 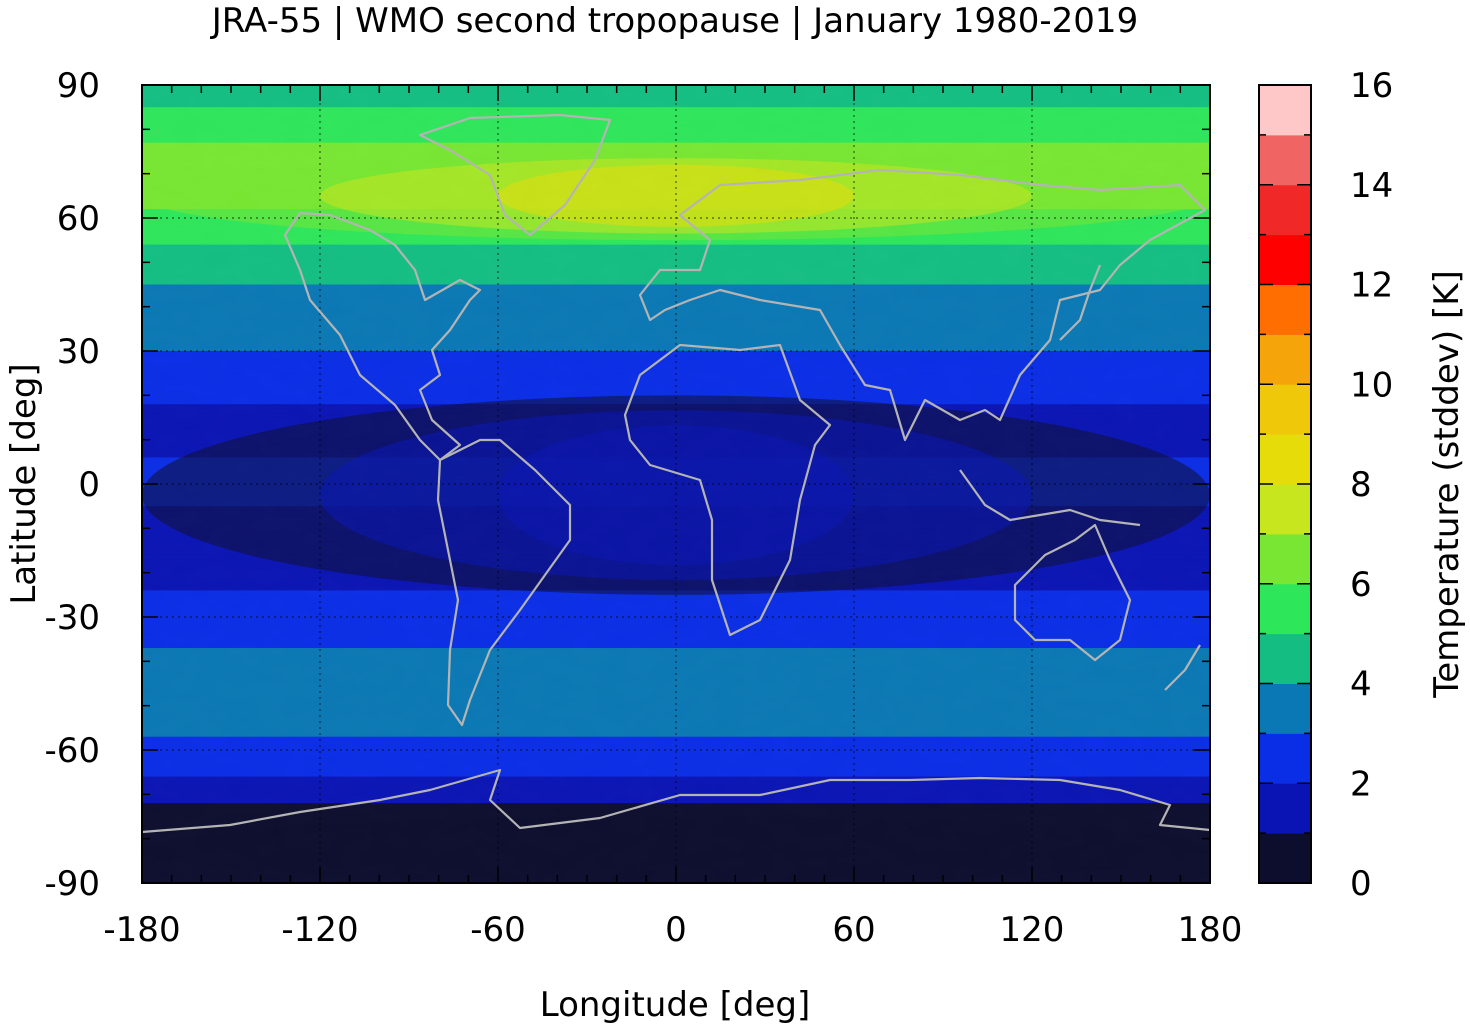 I want to click on coast-north-america, so click(x=382, y=336).